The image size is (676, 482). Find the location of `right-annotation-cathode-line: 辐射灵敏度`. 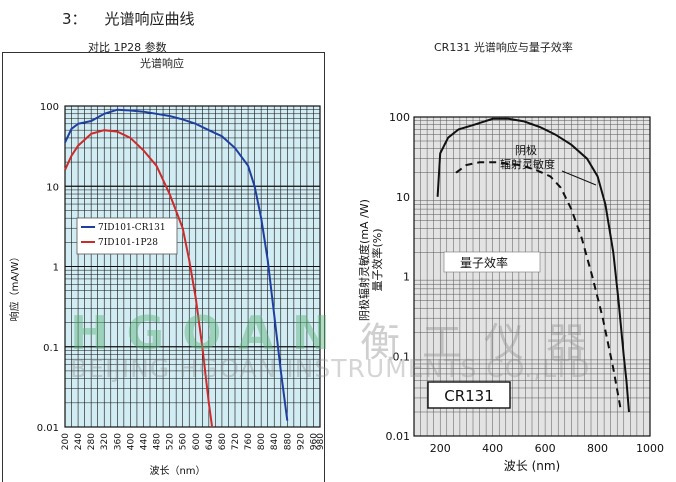

right-annotation-cathode-line: 辐射灵敏度 is located at coordinates (527, 164).